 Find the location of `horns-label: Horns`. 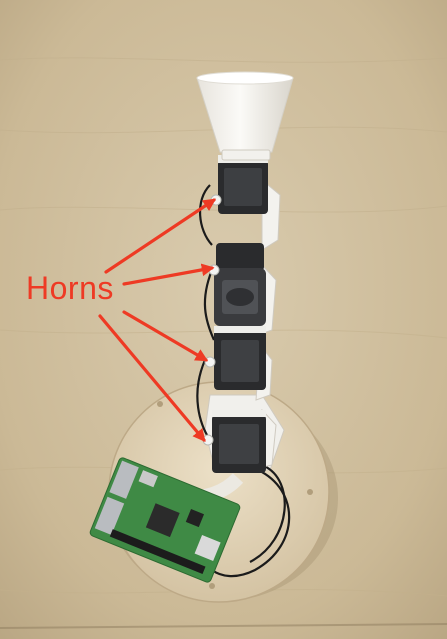

horns-label: Horns is located at coordinates (70, 288).